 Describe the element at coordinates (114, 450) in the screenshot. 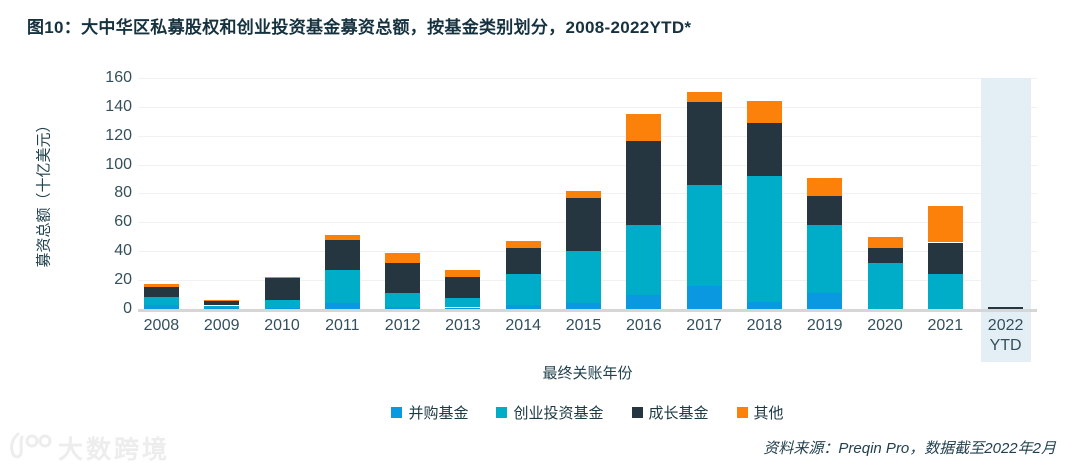

I see `watermark-text: 大数跨境` at that location.